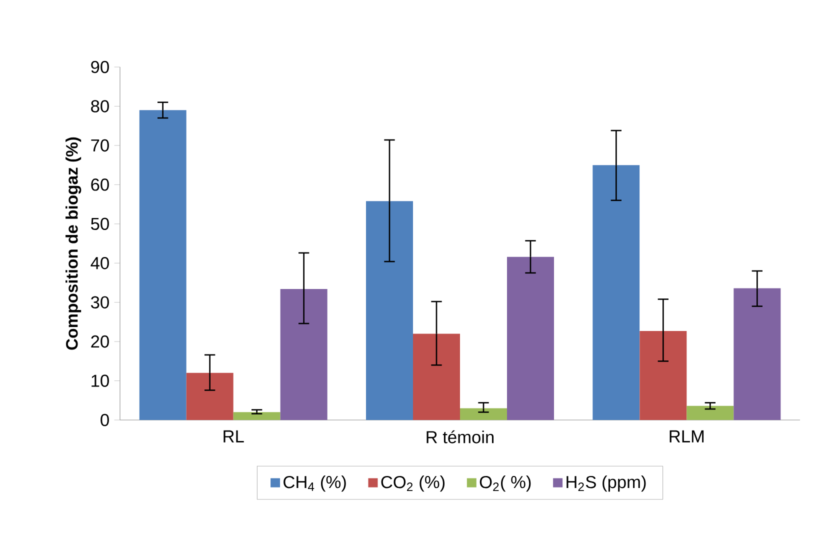  What do you see at coordinates (413, 483) in the screenshot?
I see `legend-label: CO$_{2}$ (%)` at bounding box center [413, 483].